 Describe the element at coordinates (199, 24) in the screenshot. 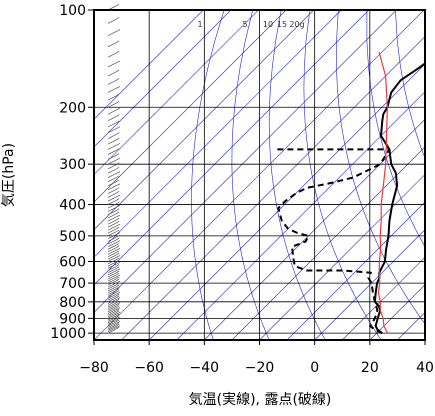

I see `mixing-ratio-label: 1` at that location.